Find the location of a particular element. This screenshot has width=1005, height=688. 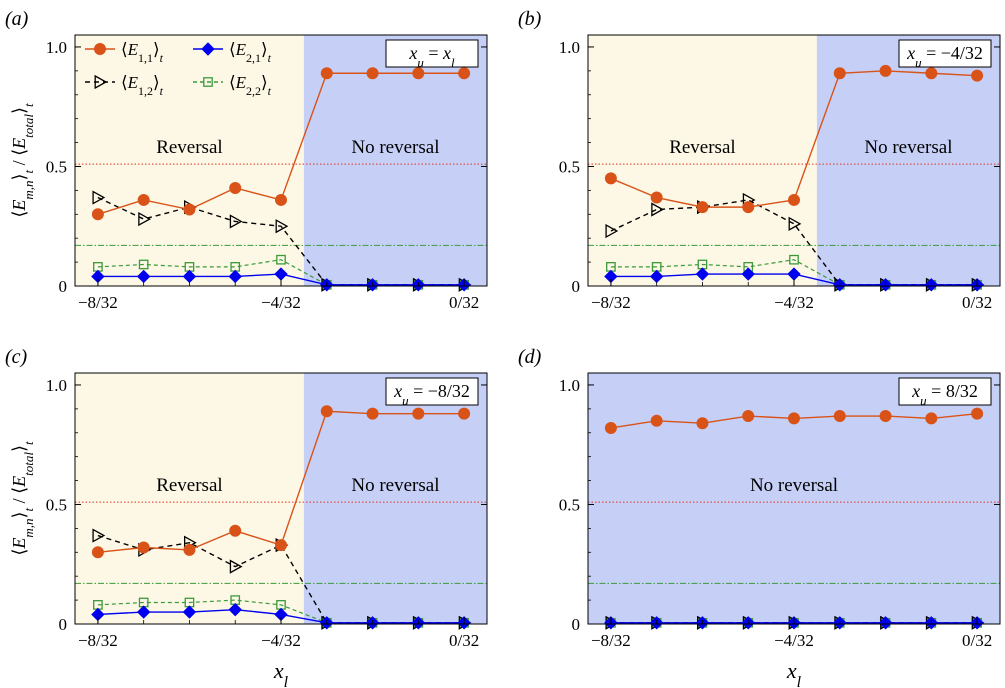

legend-marker-E11 is located at coordinates (100, 49).